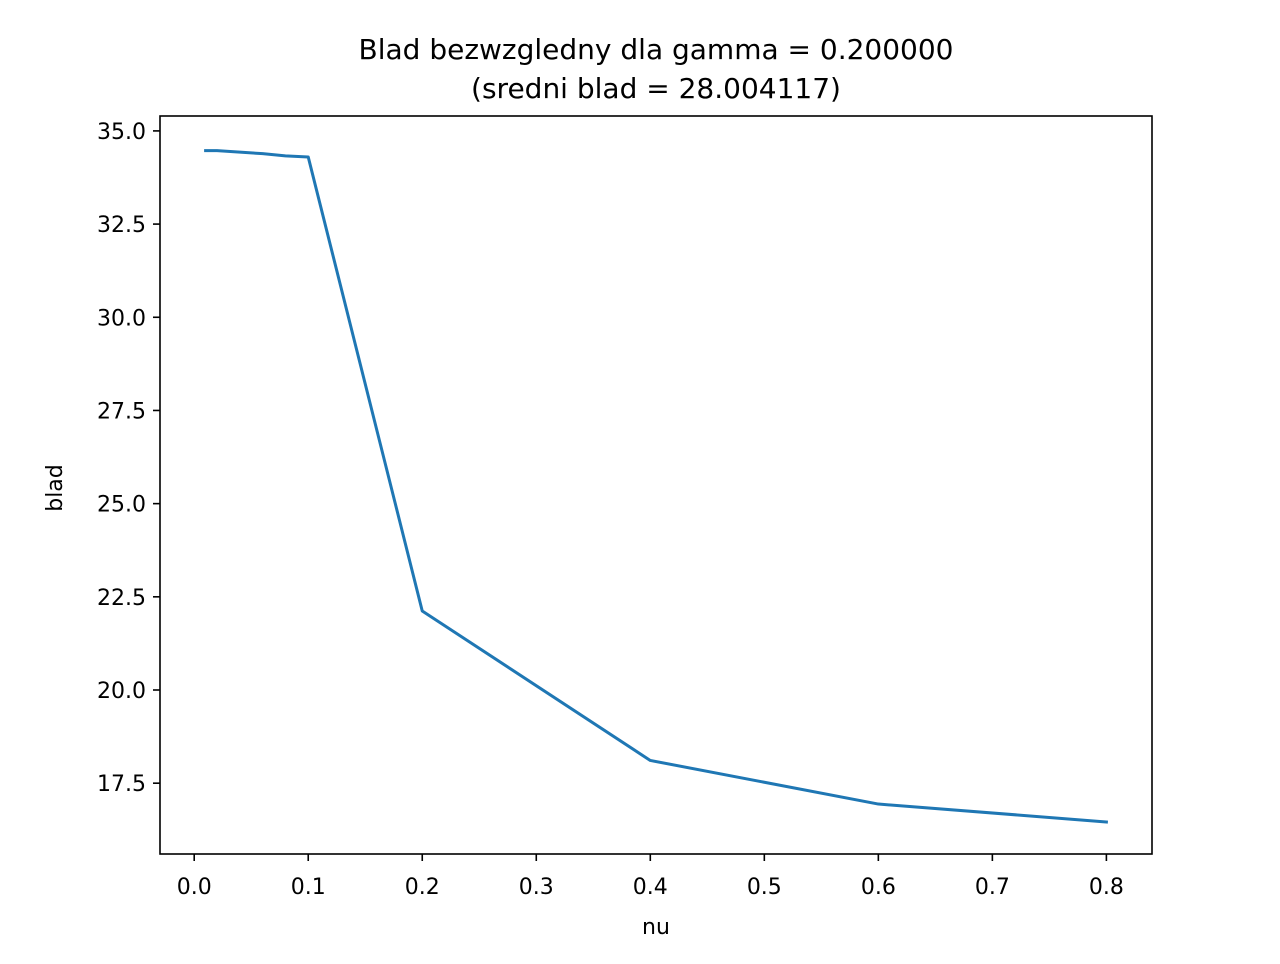 This screenshot has height=964, width=1280. I want to click on x-tick-label: 0.1, so click(308, 887).